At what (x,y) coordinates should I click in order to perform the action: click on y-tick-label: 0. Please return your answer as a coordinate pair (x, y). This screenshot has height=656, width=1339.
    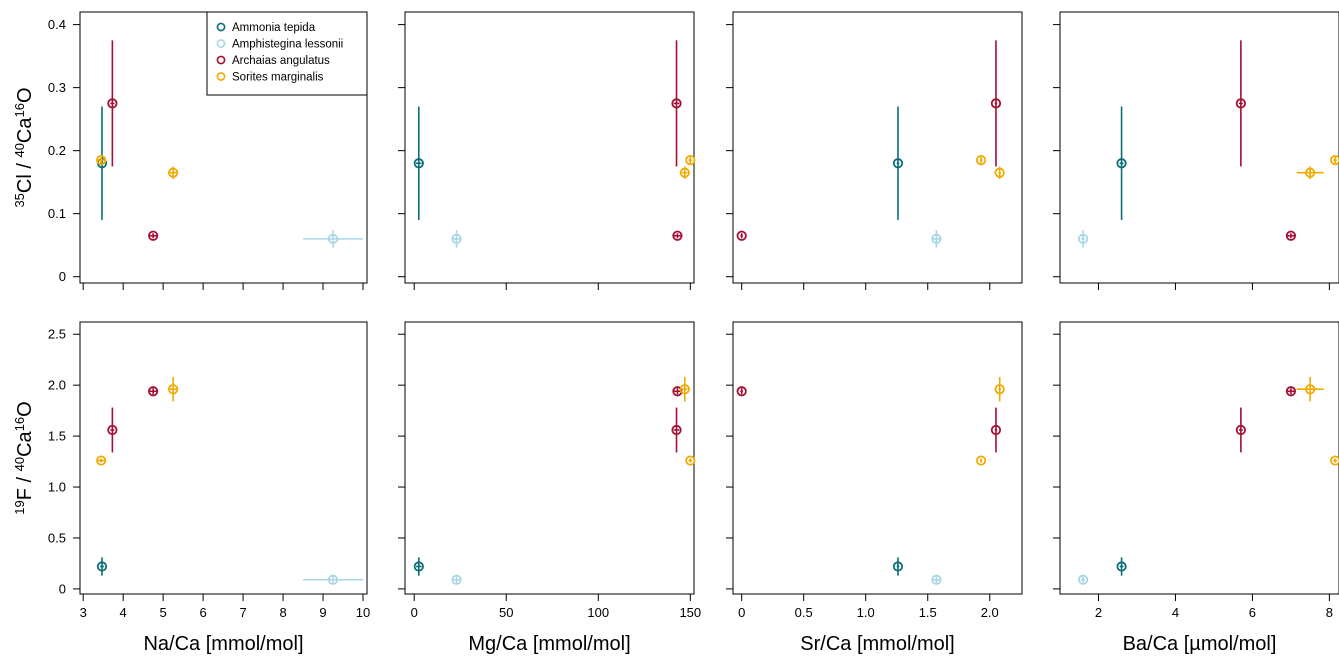
    Looking at the image, I should click on (62, 276).